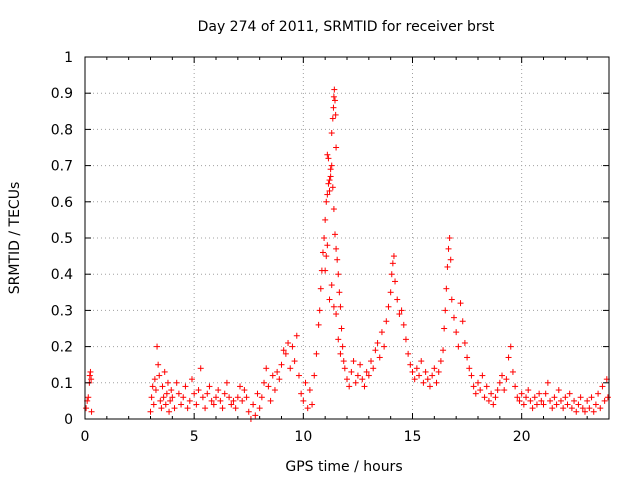 Image resolution: width=640 pixels, height=480 pixels. Describe the element at coordinates (194, 437) in the screenshot. I see `x-tick-label: 5` at that location.